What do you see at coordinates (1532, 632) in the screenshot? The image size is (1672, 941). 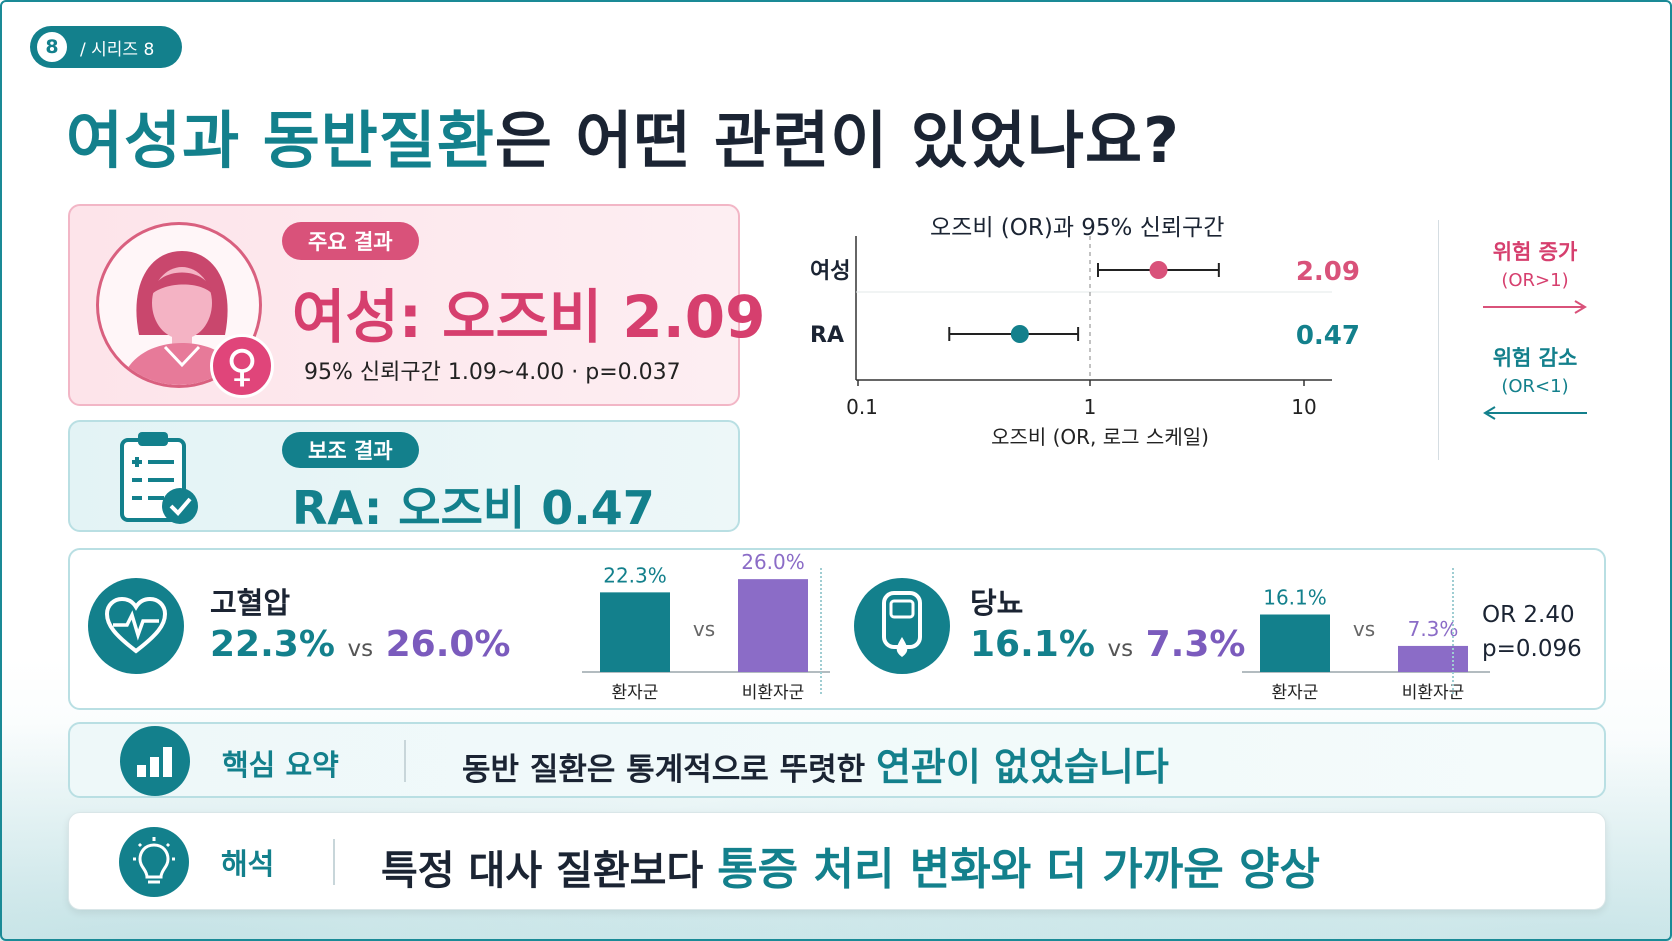 I see `diabetes-or-stats: OR 2.40 p=0.096` at bounding box center [1532, 632].